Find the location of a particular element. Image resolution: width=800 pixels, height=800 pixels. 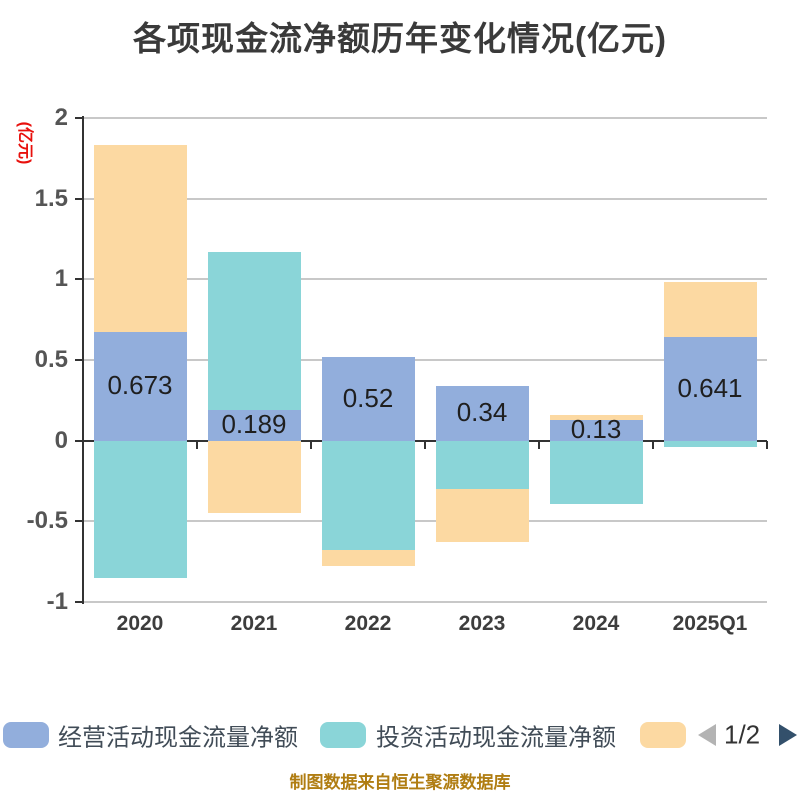

bar-segment-s1-2023 is located at coordinates (482, 413).